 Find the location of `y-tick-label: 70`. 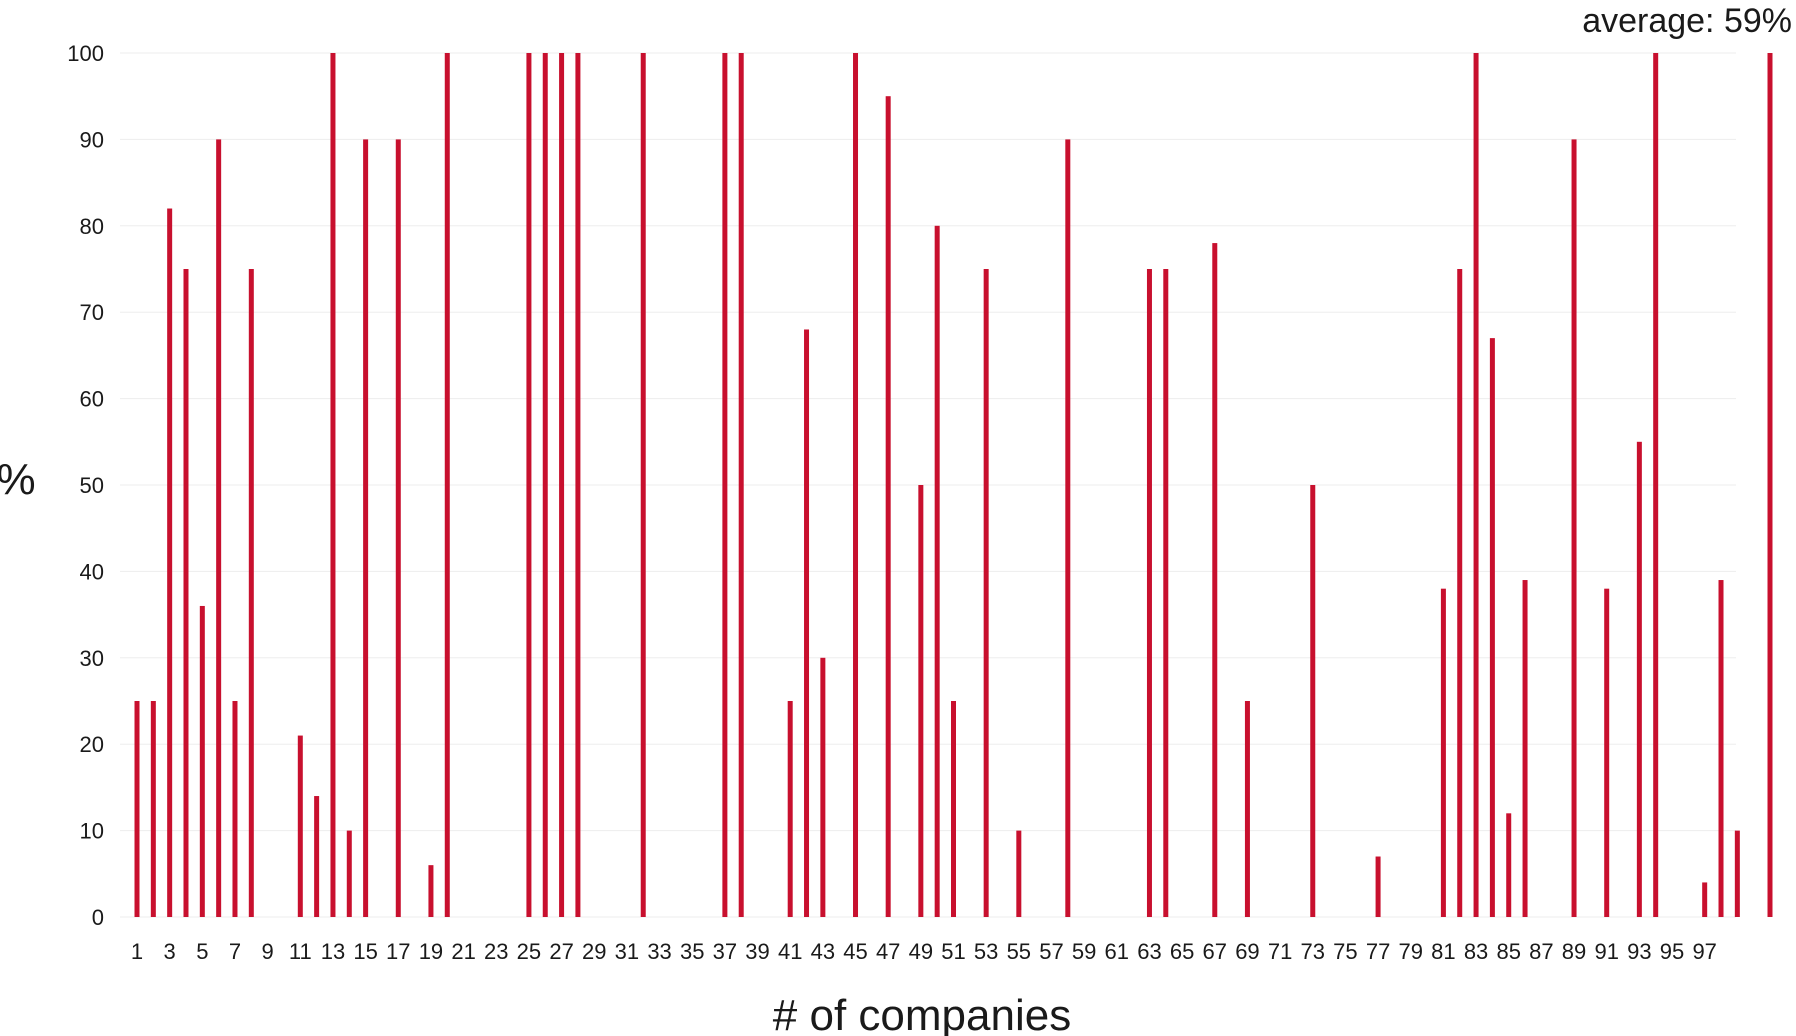

y-tick-label: 70 is located at coordinates (92, 312).